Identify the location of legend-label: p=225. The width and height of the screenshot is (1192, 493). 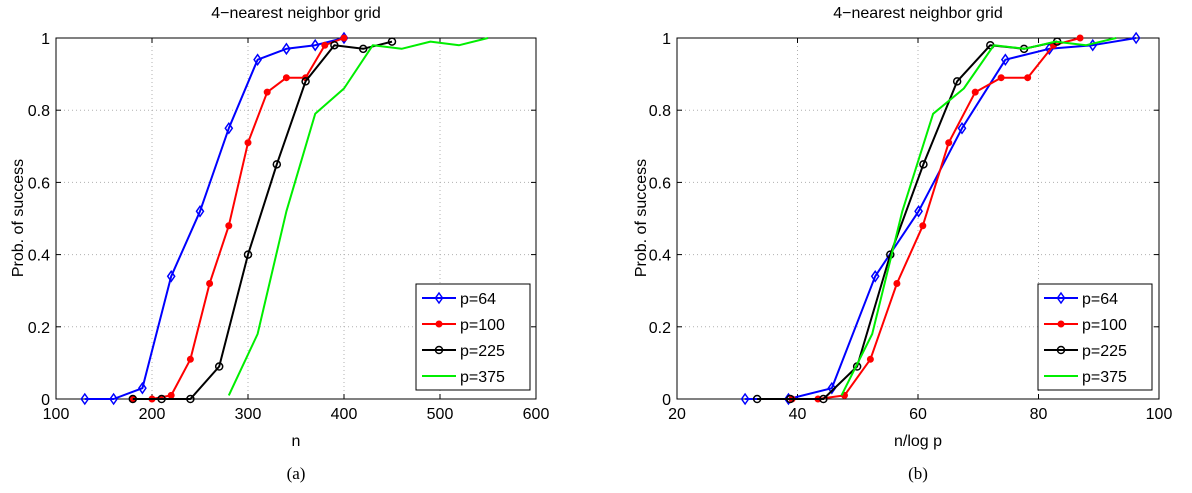
(482, 351).